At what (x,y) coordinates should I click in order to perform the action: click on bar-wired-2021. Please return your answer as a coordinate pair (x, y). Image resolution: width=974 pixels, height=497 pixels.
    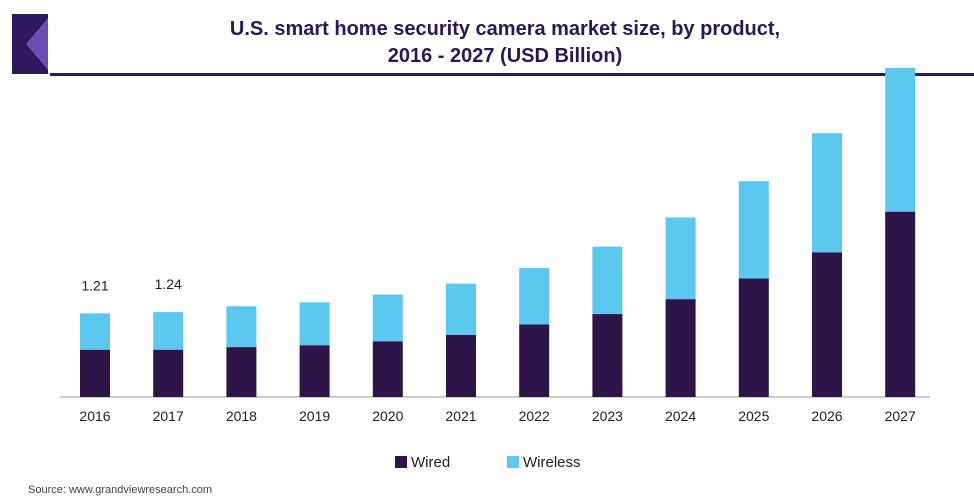
    Looking at the image, I should click on (461, 365).